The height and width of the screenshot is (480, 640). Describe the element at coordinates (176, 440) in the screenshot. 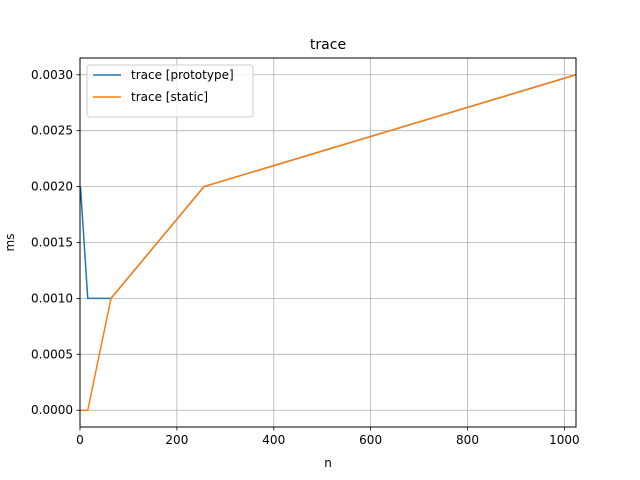

I see `x-tick-label: 200` at that location.